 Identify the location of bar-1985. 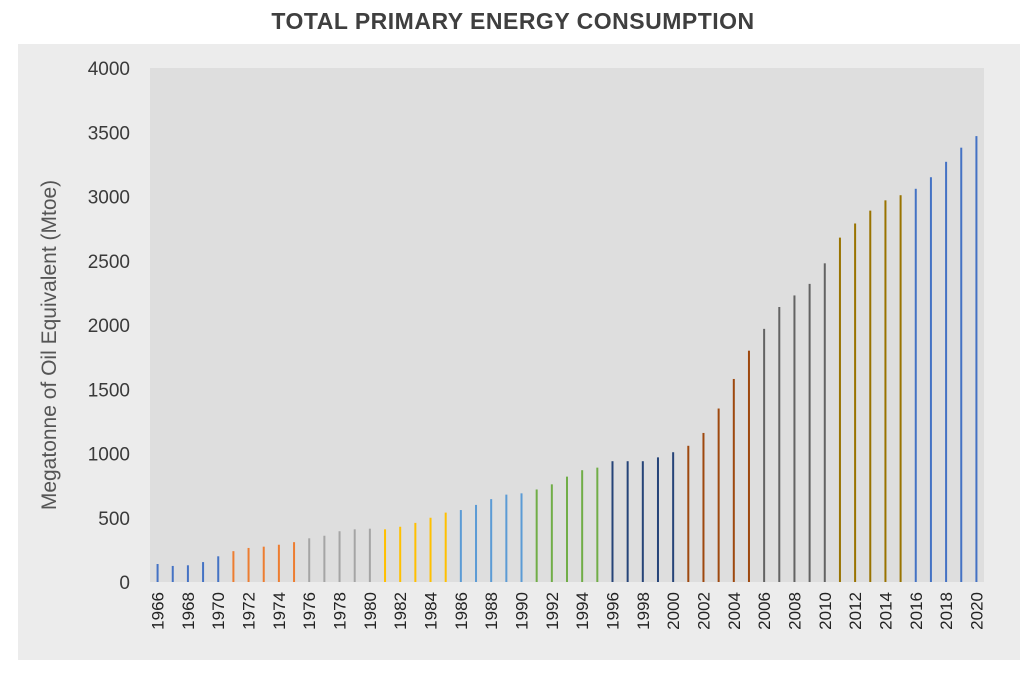
(445, 547).